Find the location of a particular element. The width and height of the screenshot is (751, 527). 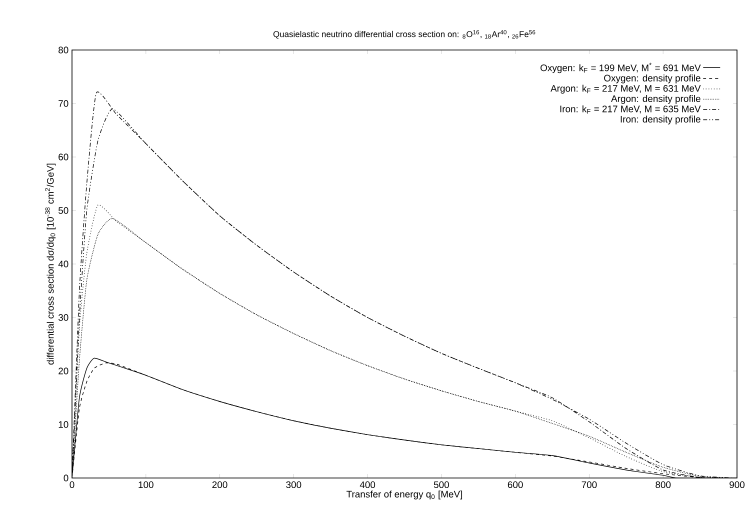

y-tick-label: 0 is located at coordinates (66, 478).